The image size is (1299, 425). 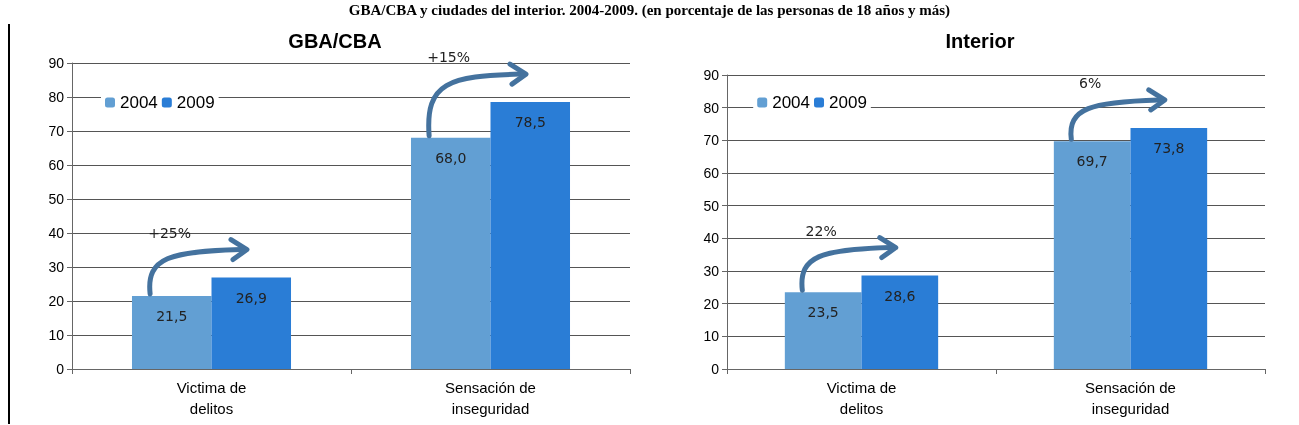 What do you see at coordinates (823, 312) in the screenshot?
I see `text: 23,5` at bounding box center [823, 312].